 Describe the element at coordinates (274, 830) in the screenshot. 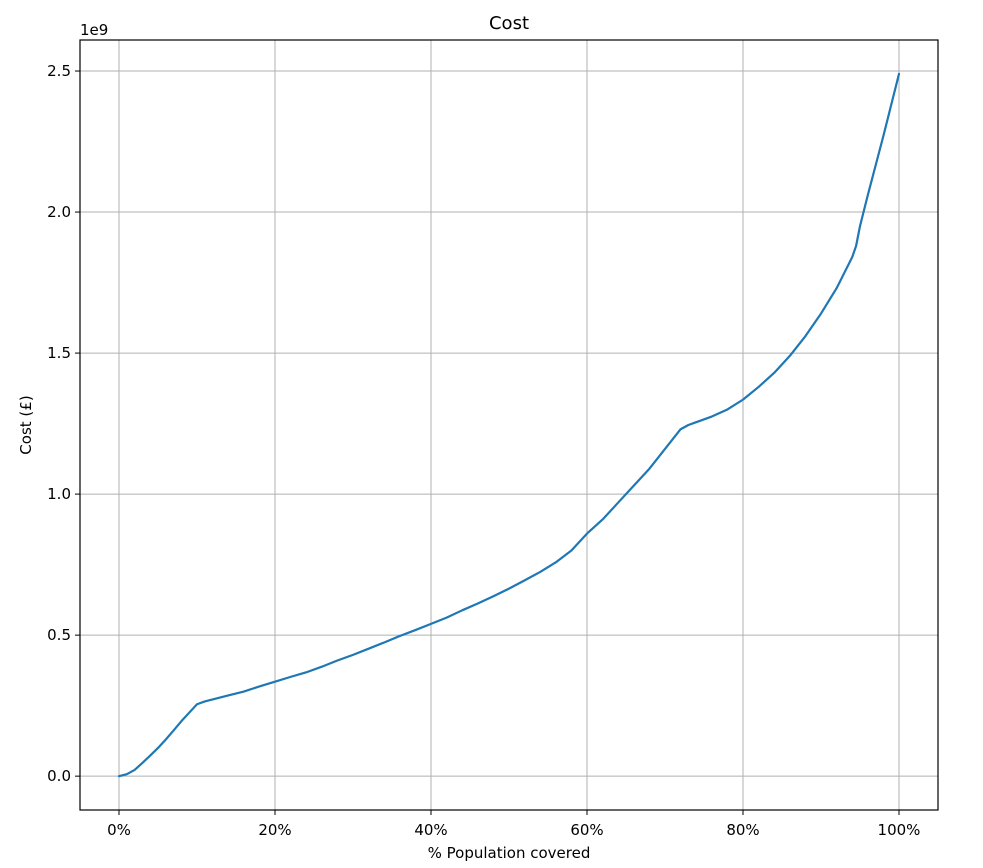

I see `x-tick-label: 20%` at that location.